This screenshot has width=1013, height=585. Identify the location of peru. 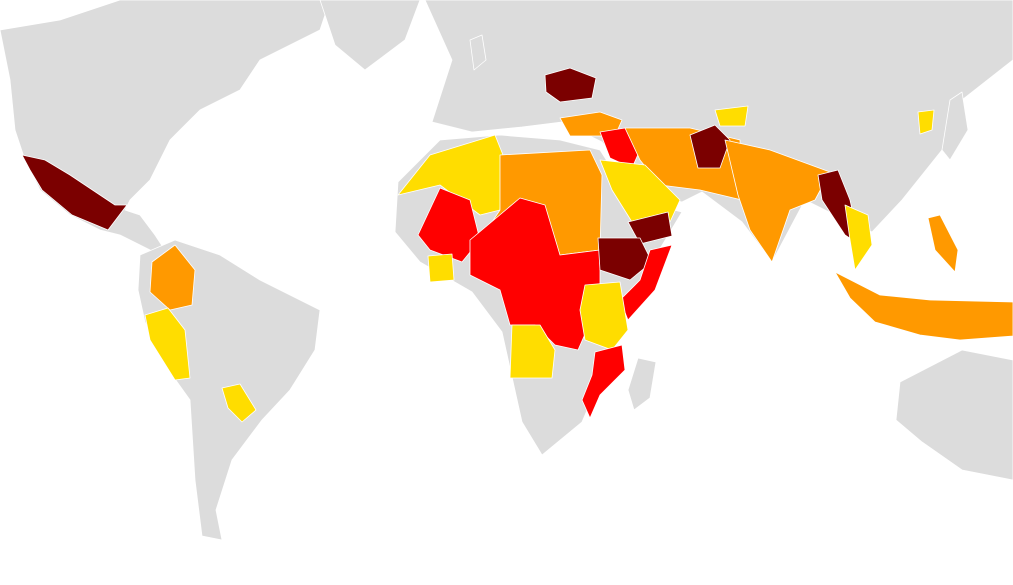
(167, 344).